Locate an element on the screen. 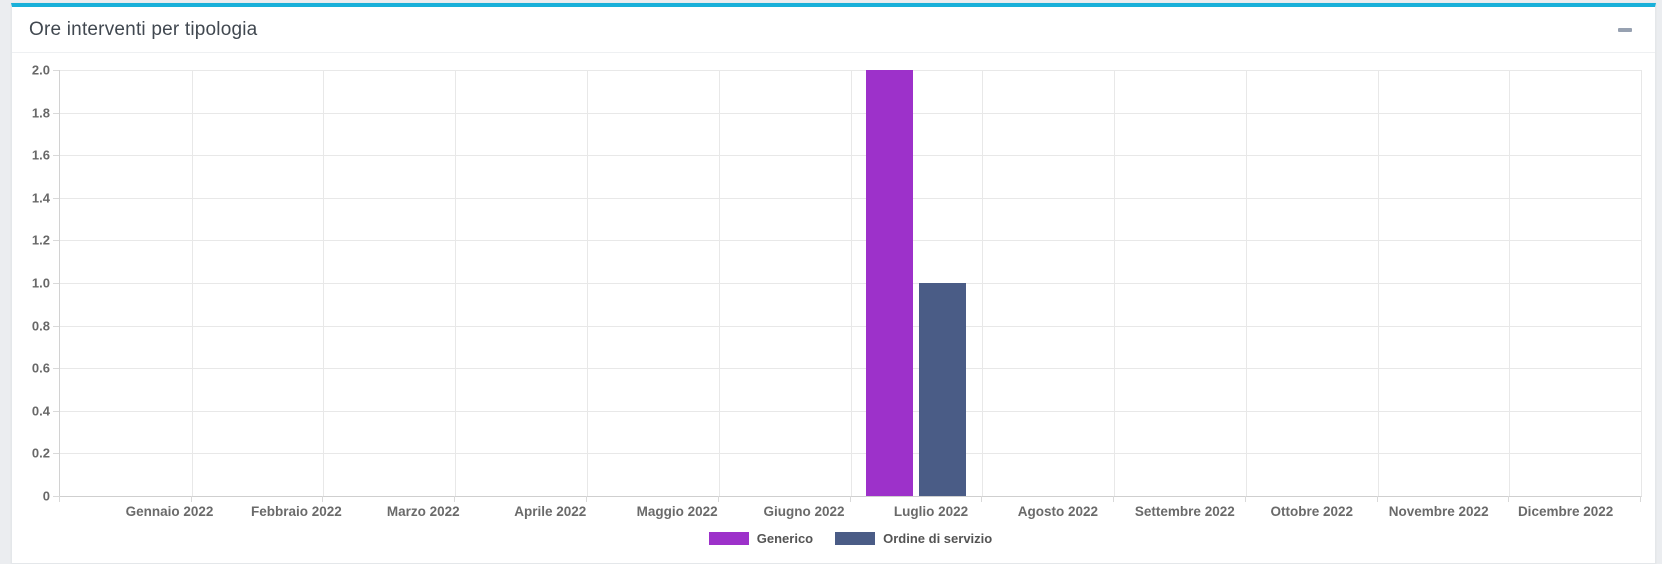 This screenshot has width=1662, height=564. legend-label: Generico is located at coordinates (785, 538).